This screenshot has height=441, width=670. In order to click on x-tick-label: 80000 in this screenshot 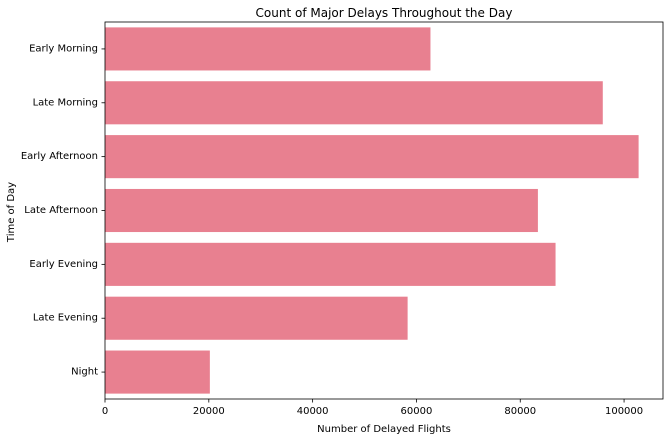, I will do `click(520, 411)`.